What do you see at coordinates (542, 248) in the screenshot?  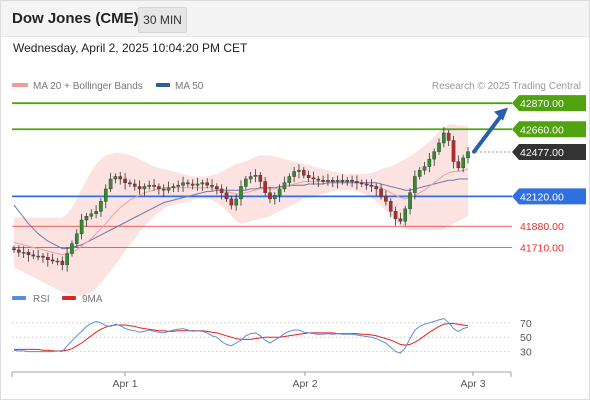 I see `level-label-5: 41710.00` at bounding box center [542, 248].